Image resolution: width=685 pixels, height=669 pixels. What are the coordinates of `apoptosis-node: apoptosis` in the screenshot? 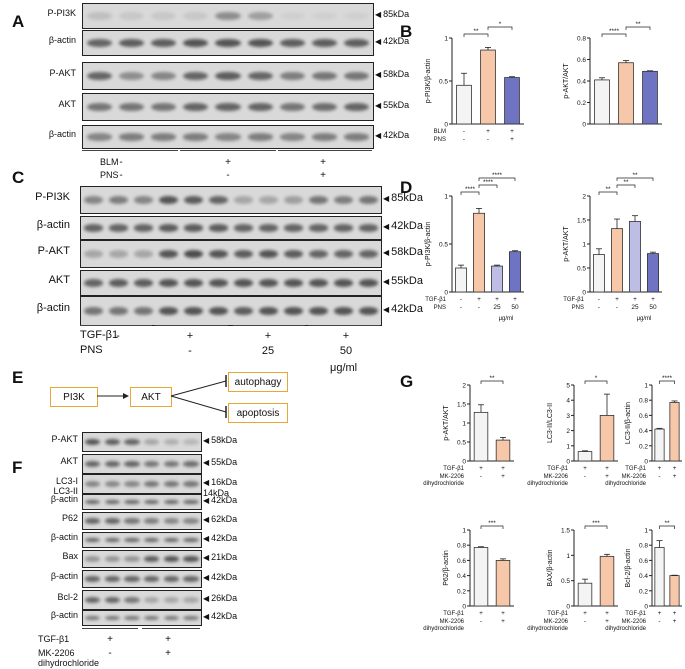 It's located at (258, 413).